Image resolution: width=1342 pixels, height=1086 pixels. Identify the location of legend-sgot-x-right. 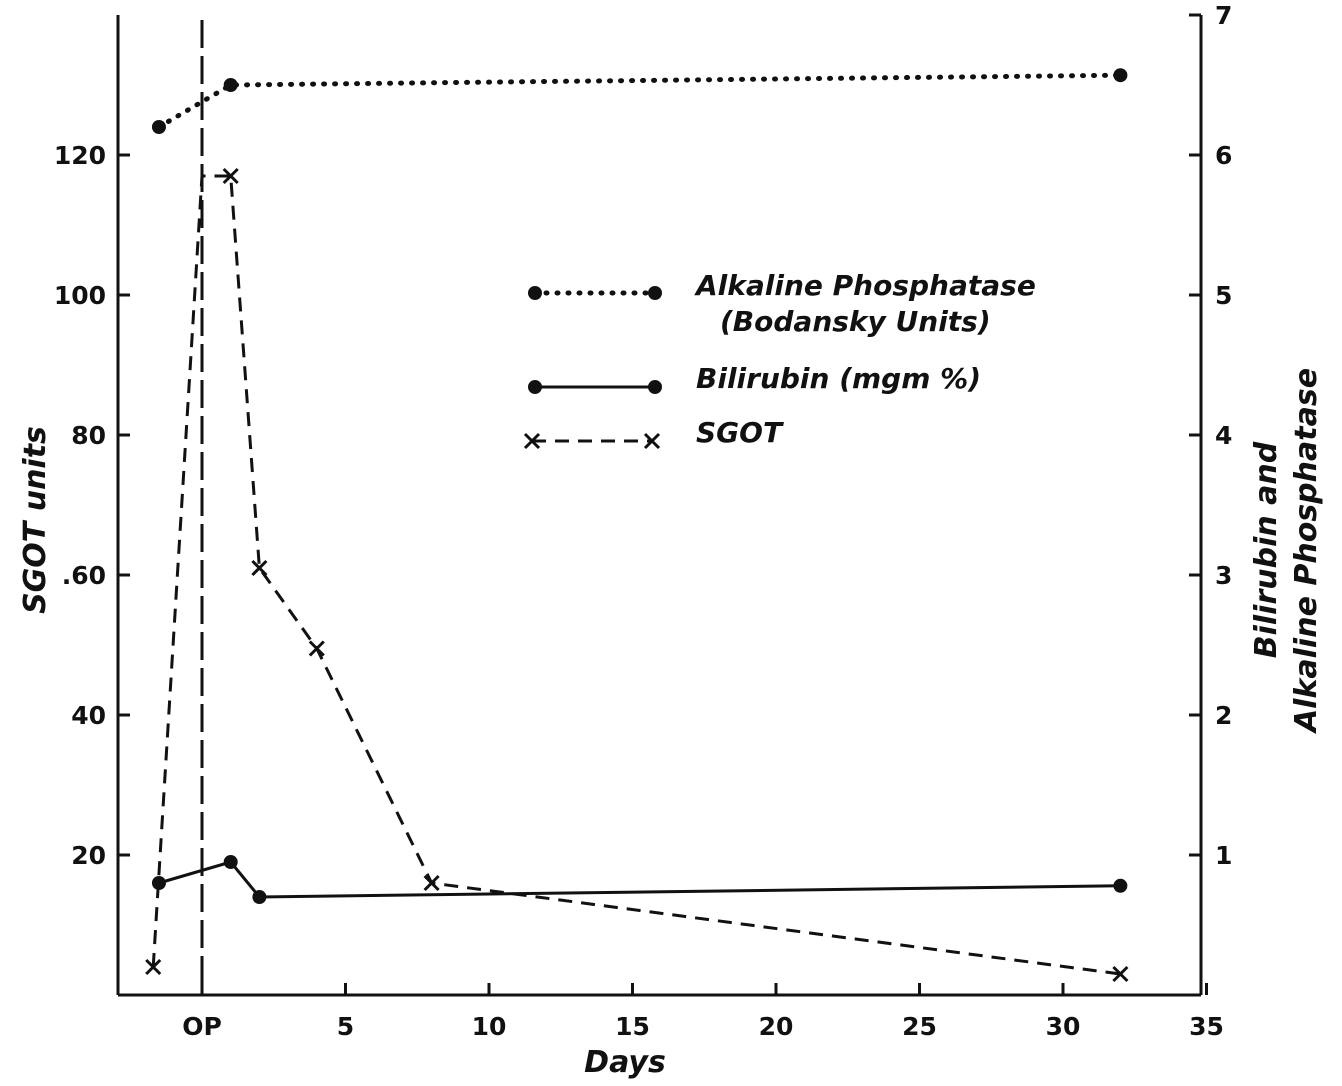
(652, 441).